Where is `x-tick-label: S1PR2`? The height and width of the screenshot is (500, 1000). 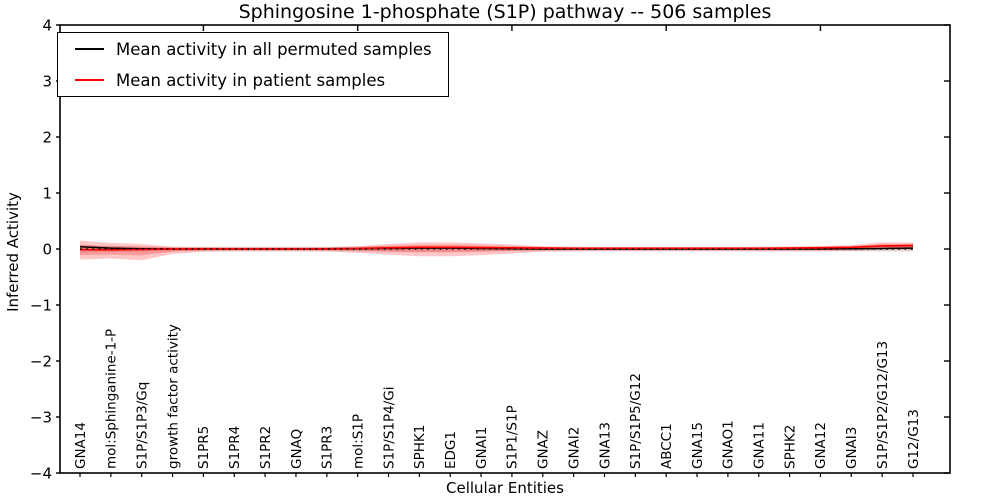
x-tick-label: S1PR2 is located at coordinates (266, 447).